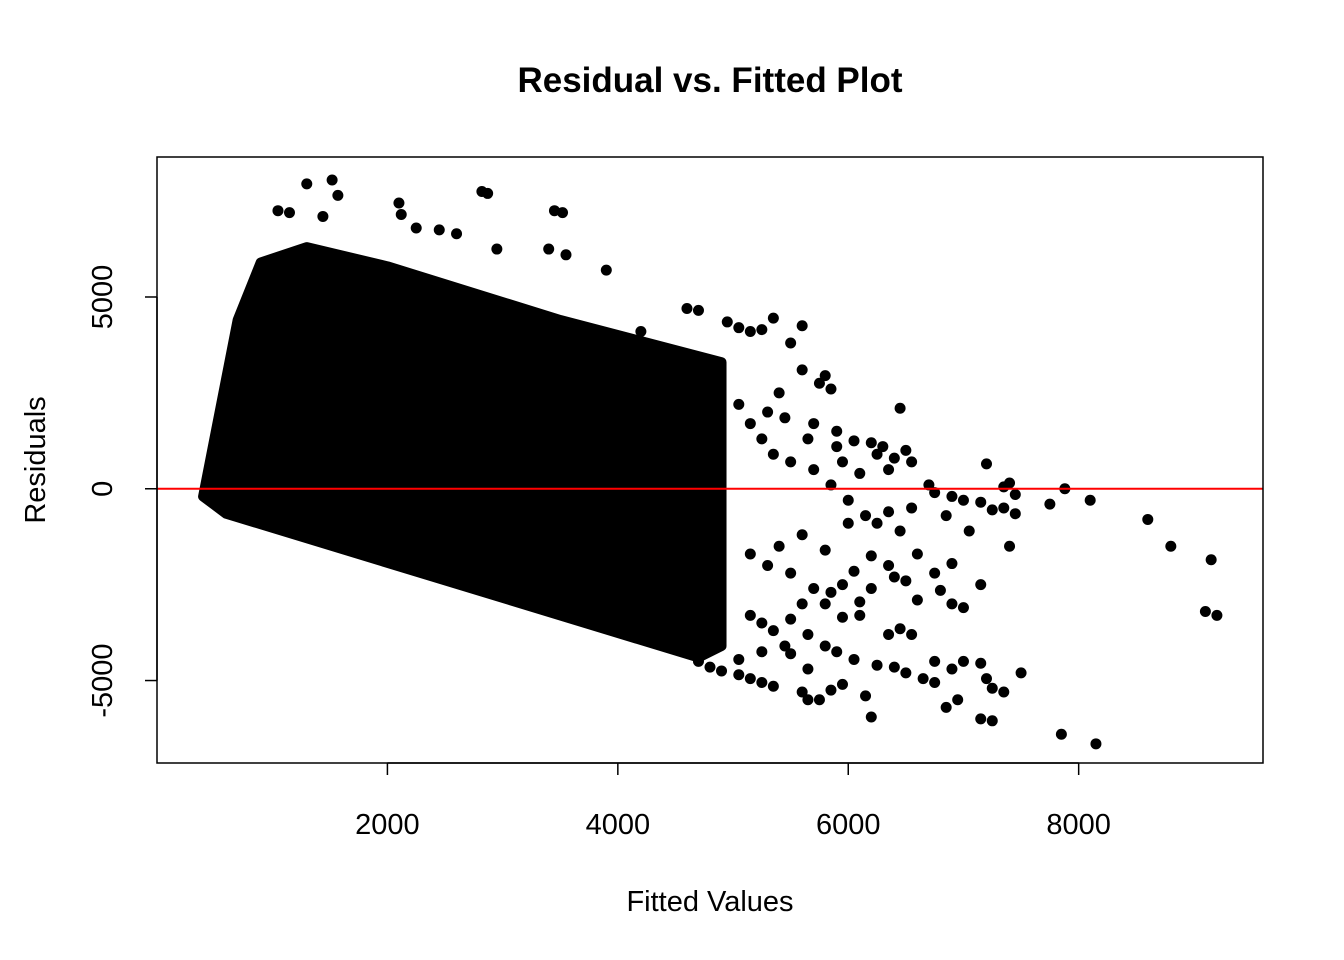 The width and height of the screenshot is (1344, 960). I want to click on y-axis: -5000 0 5000, so click(122, 491).